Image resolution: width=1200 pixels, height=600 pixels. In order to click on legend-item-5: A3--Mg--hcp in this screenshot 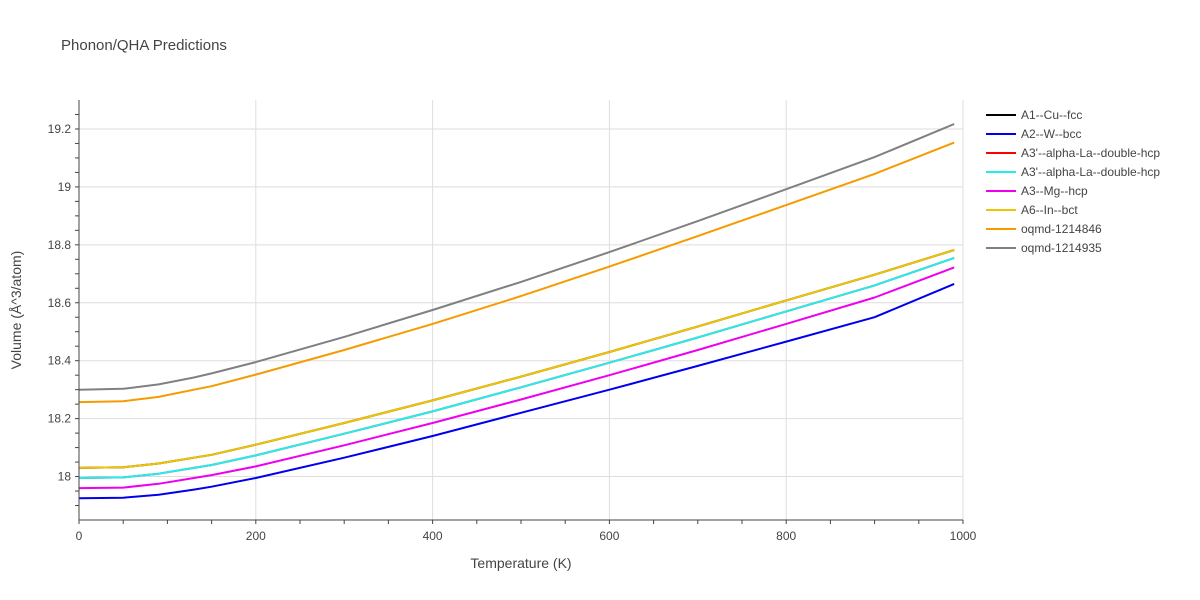, I will do `click(1037, 191)`.